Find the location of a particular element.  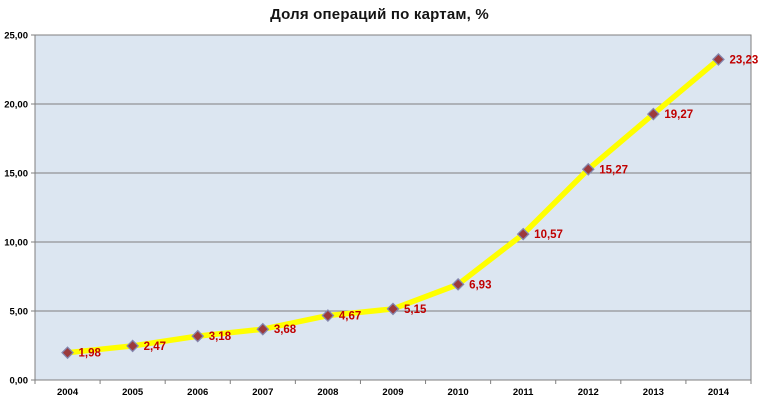

data-point-label: 3,18 is located at coordinates (220, 337).